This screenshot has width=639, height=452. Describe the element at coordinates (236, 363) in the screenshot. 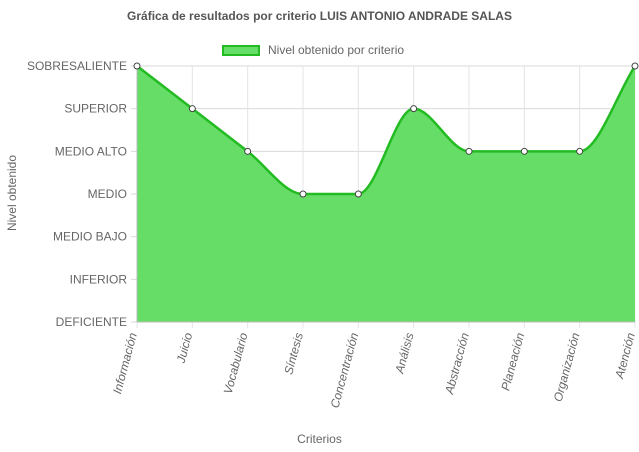

I see `x-tick-label: Vocabulario` at that location.